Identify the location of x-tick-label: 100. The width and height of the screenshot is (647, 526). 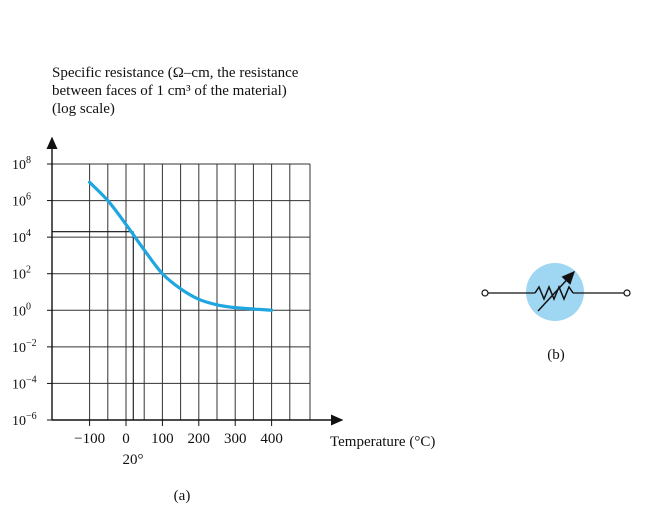
(162, 439).